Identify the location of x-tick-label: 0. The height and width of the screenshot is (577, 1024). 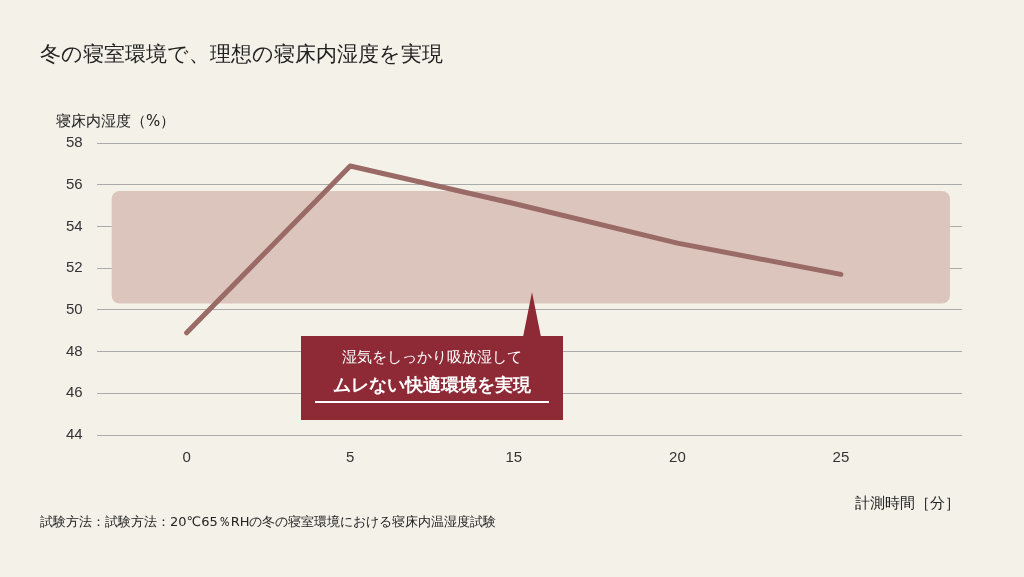
(186, 457).